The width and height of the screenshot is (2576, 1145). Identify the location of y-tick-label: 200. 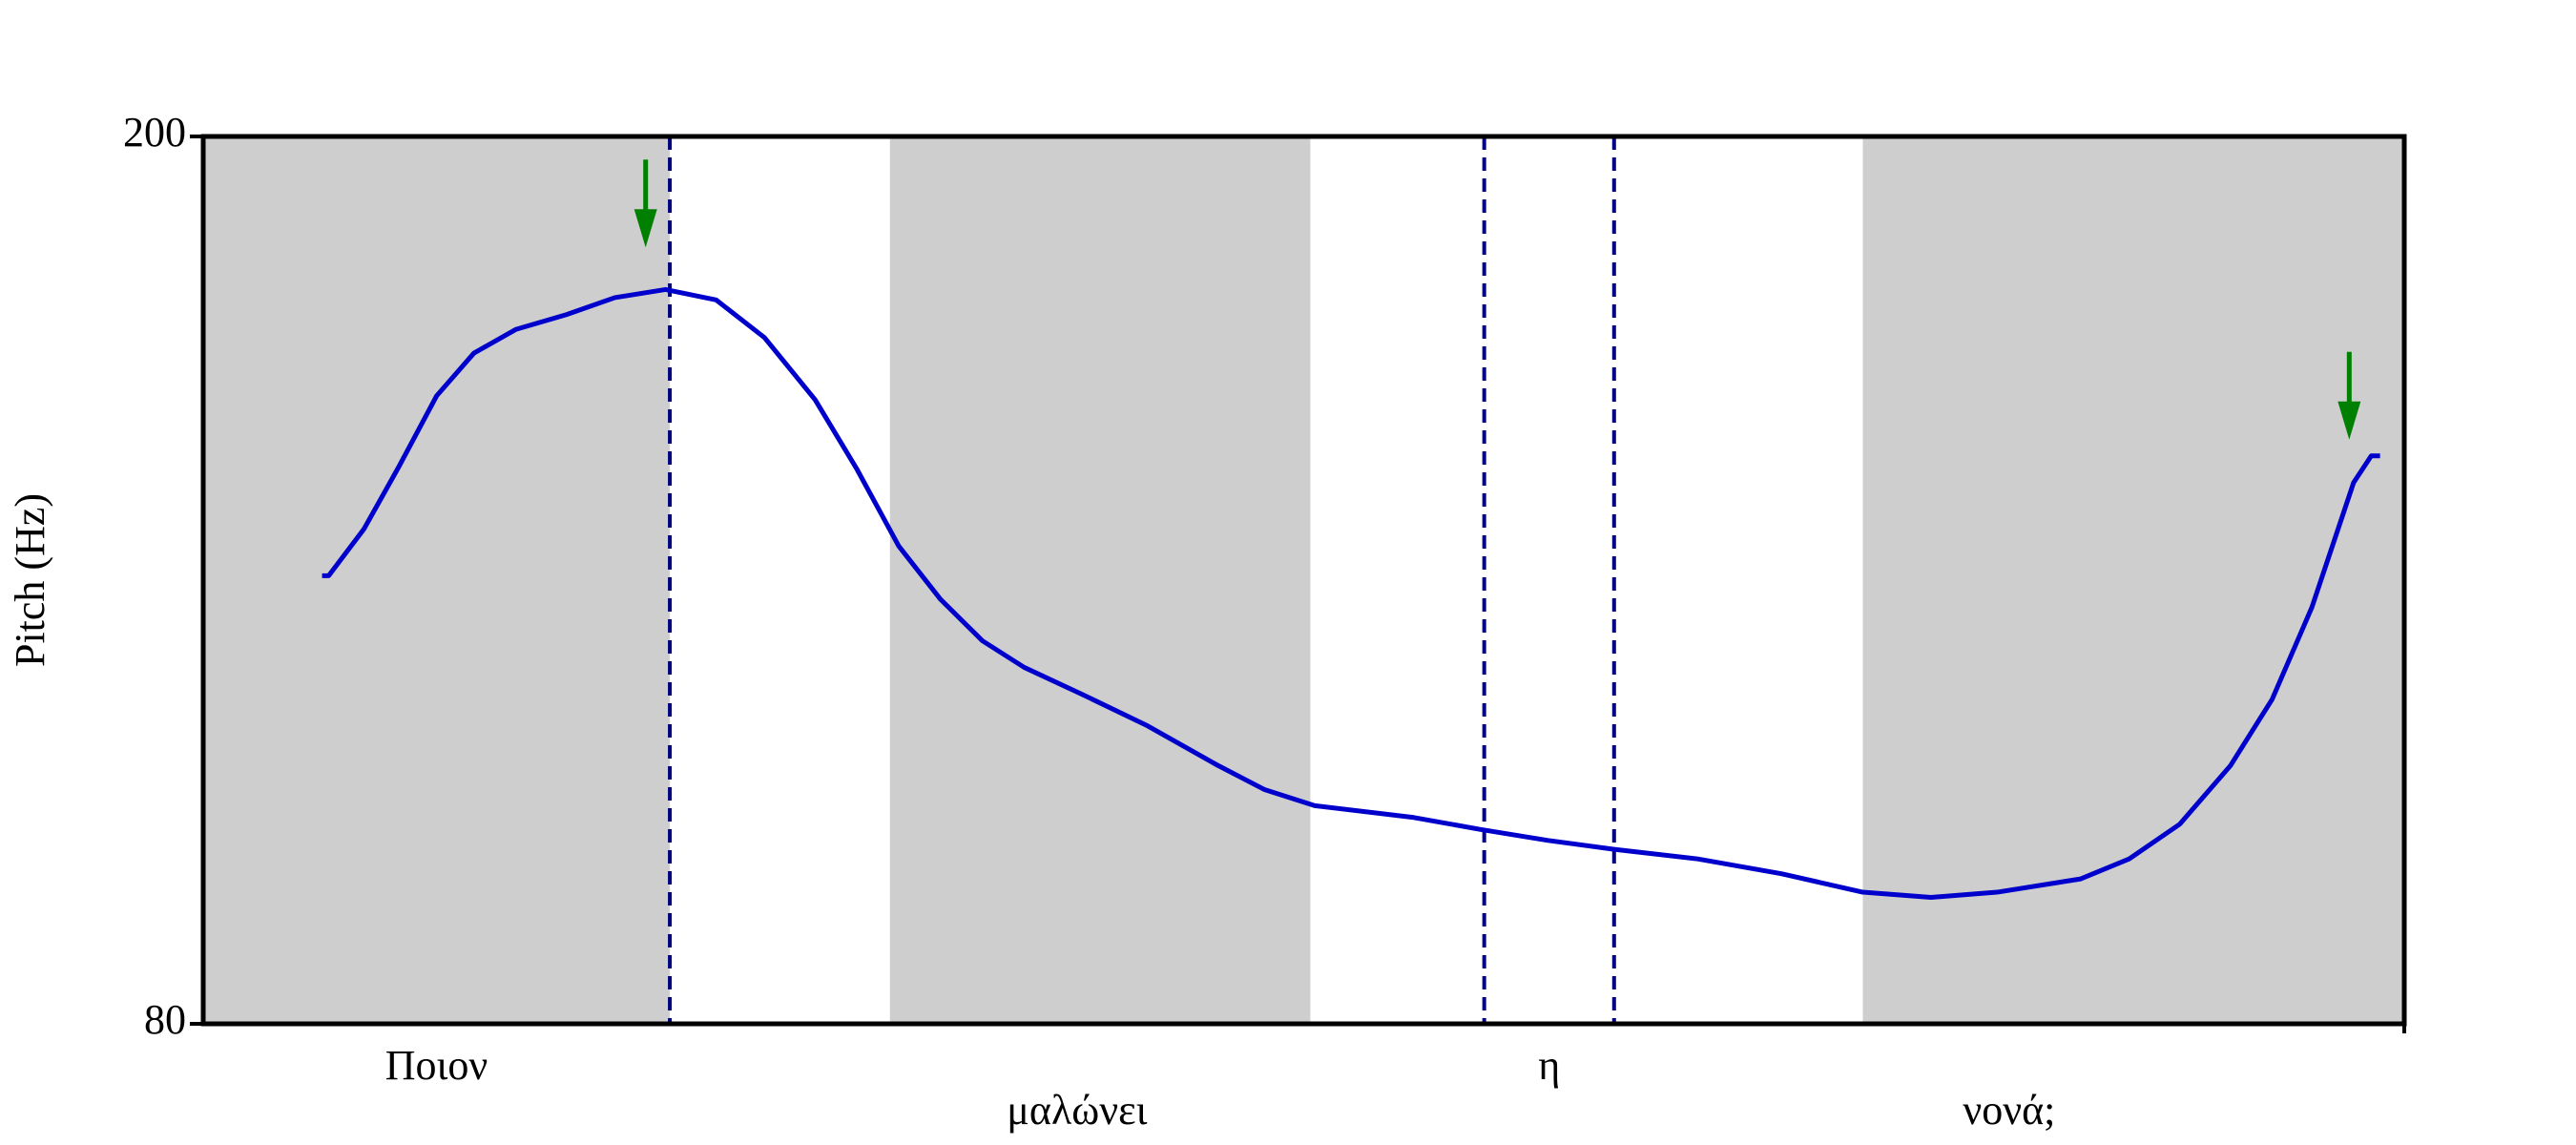
(154, 132).